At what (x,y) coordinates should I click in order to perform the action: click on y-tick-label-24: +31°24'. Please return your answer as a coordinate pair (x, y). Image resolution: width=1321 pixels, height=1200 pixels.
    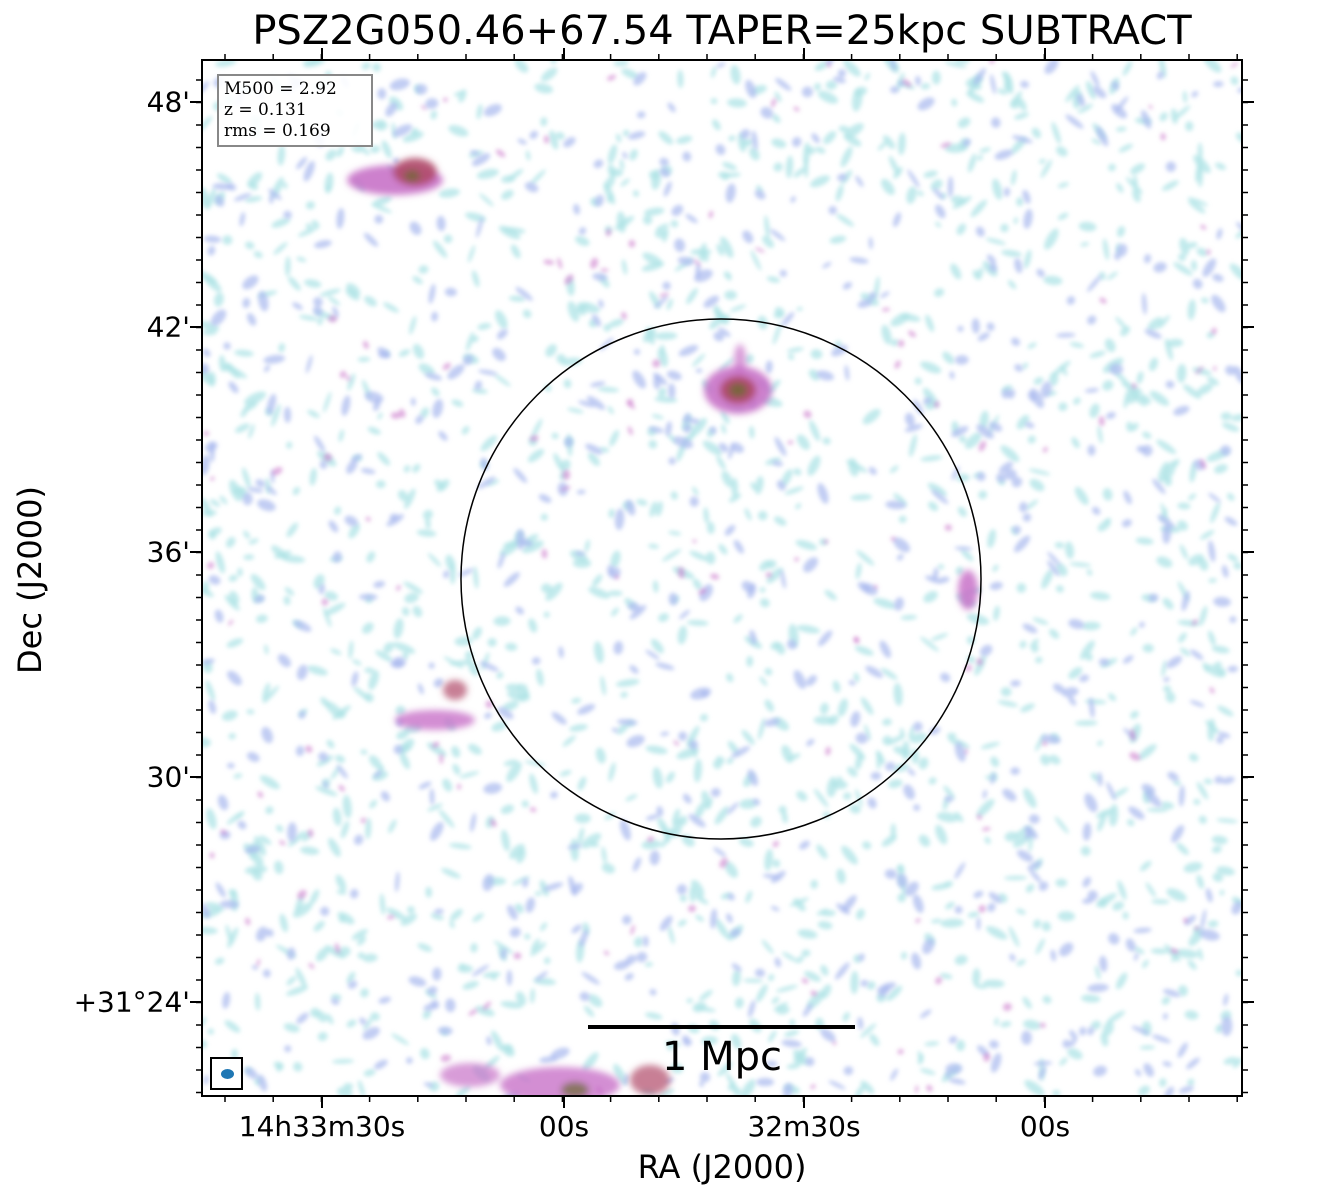
    Looking at the image, I should click on (131, 1002).